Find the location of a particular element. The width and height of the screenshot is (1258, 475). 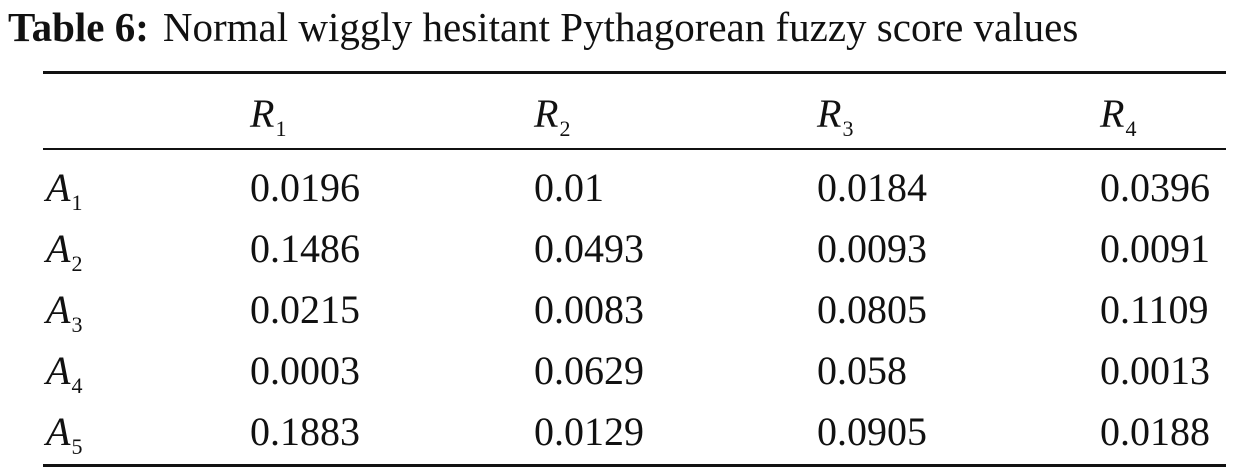

table-cell: 0.0091 is located at coordinates (1155, 248).